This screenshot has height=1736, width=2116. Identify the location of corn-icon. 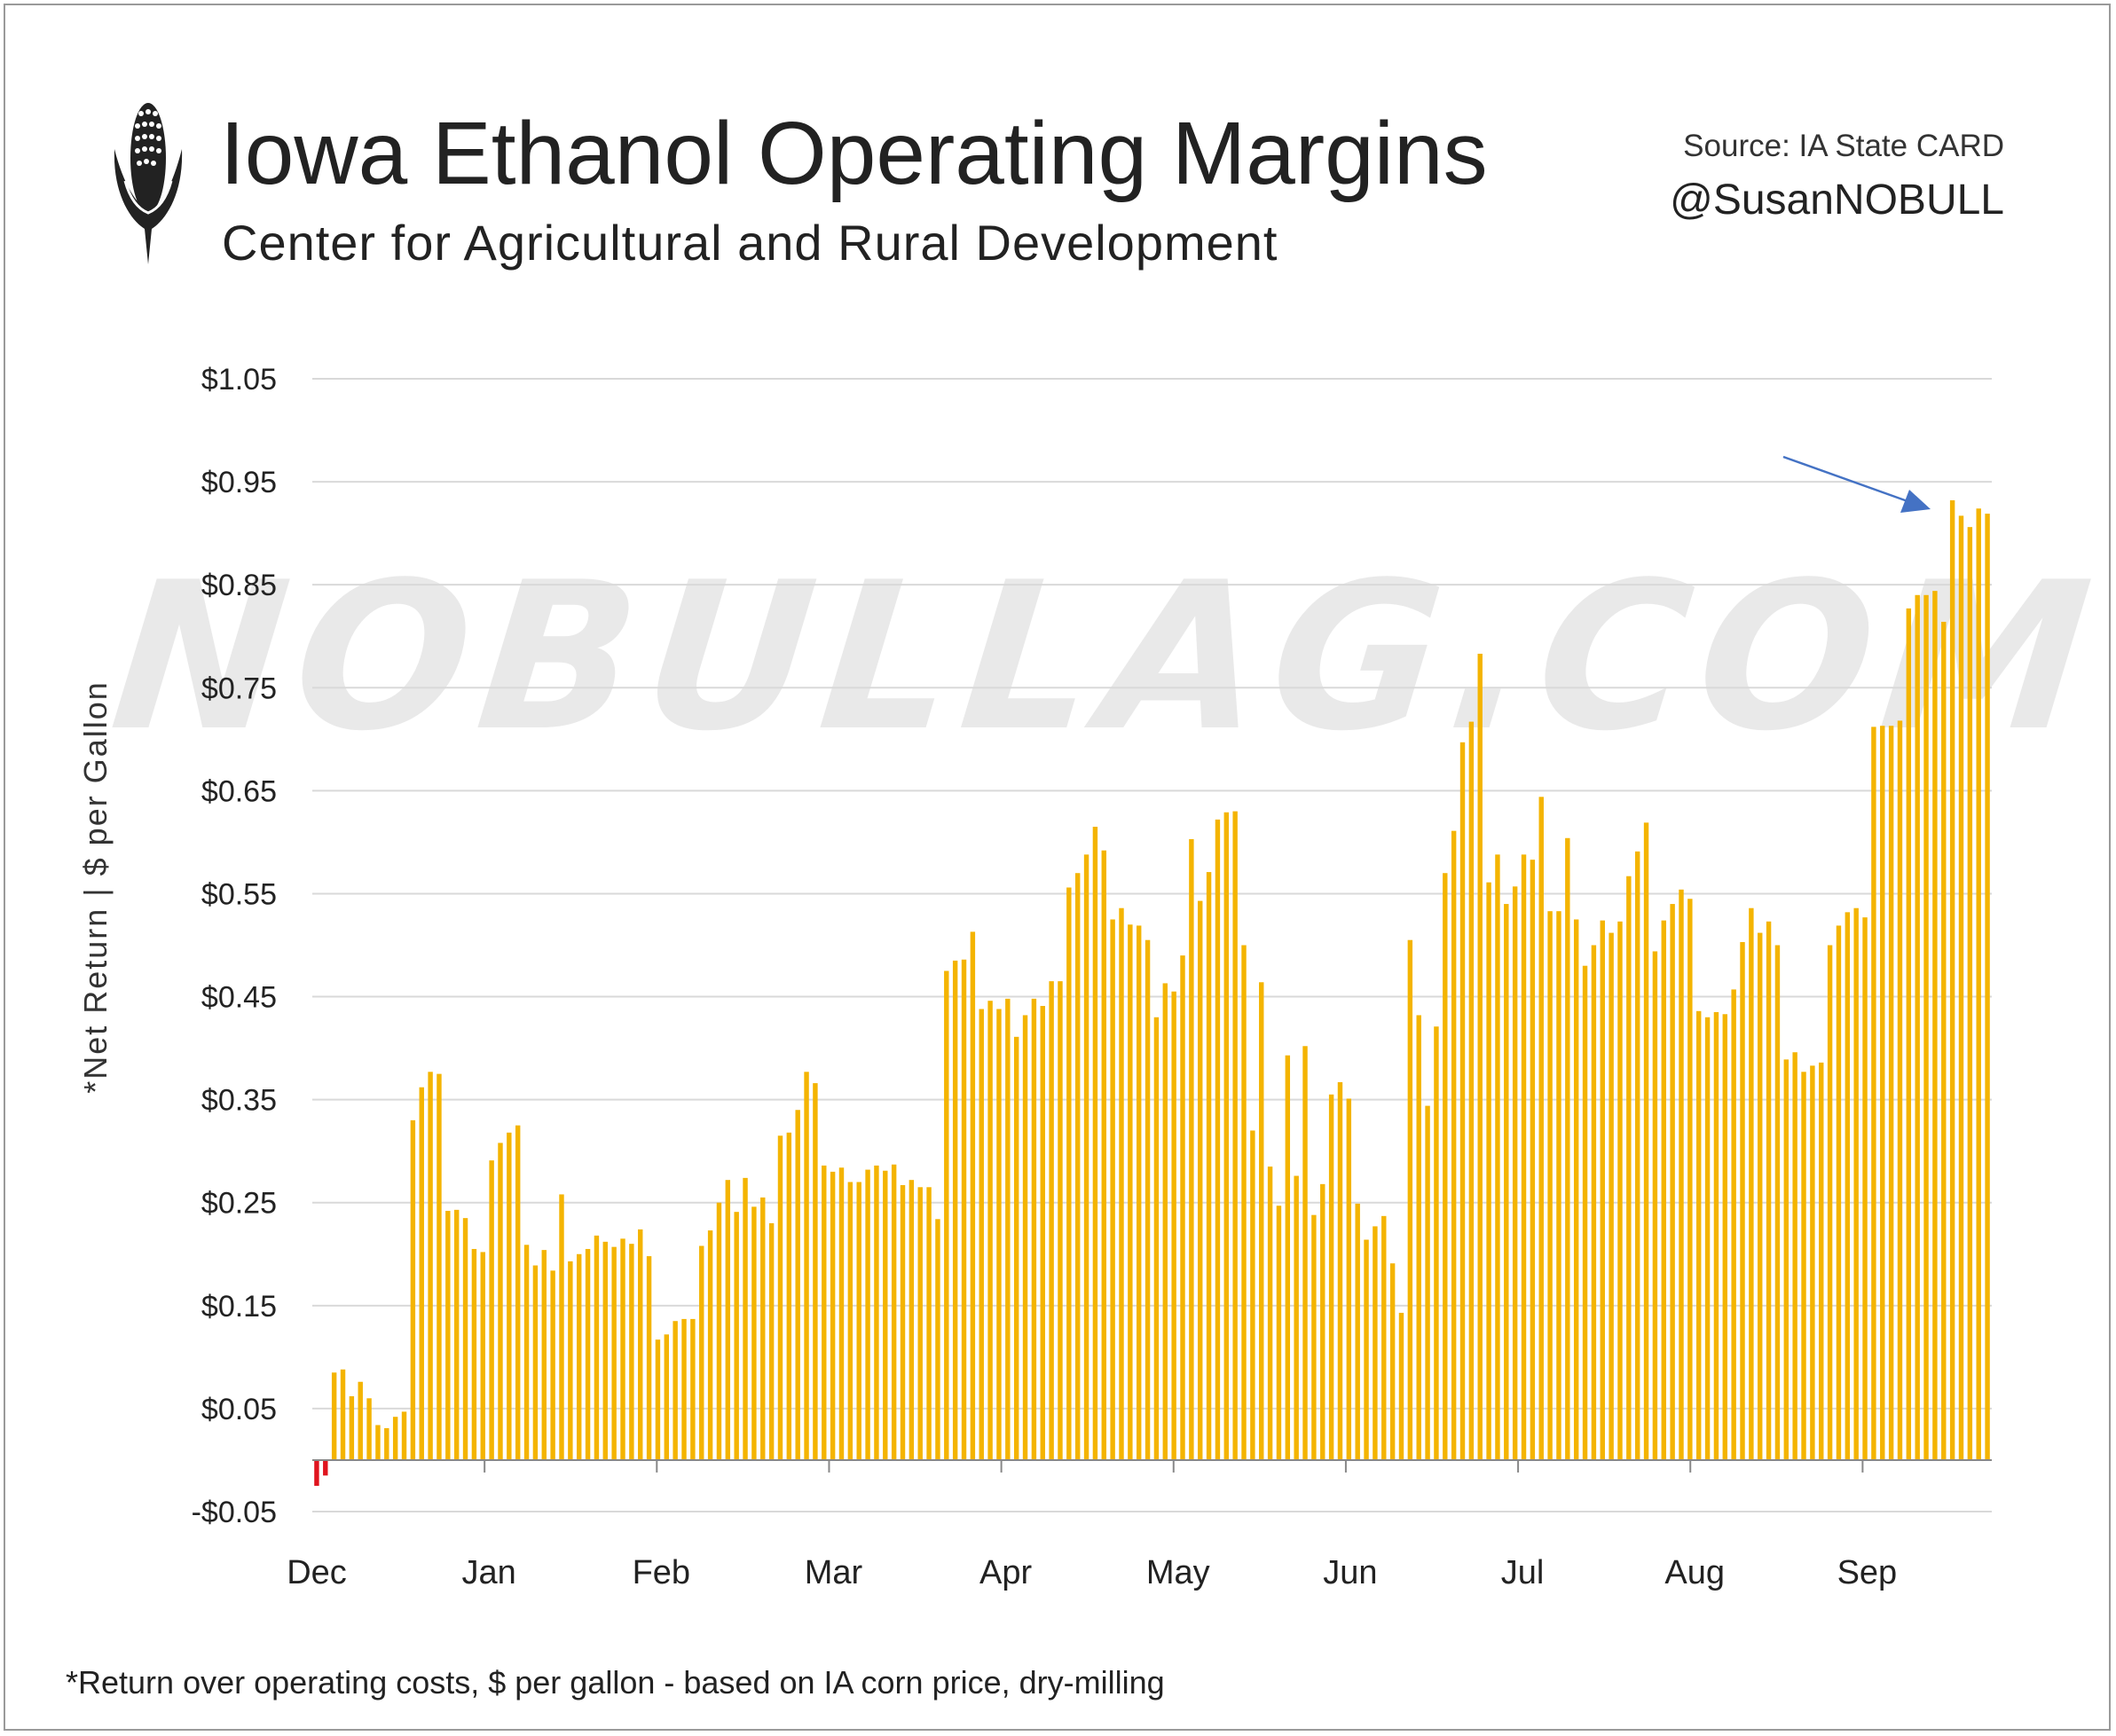
(148, 183).